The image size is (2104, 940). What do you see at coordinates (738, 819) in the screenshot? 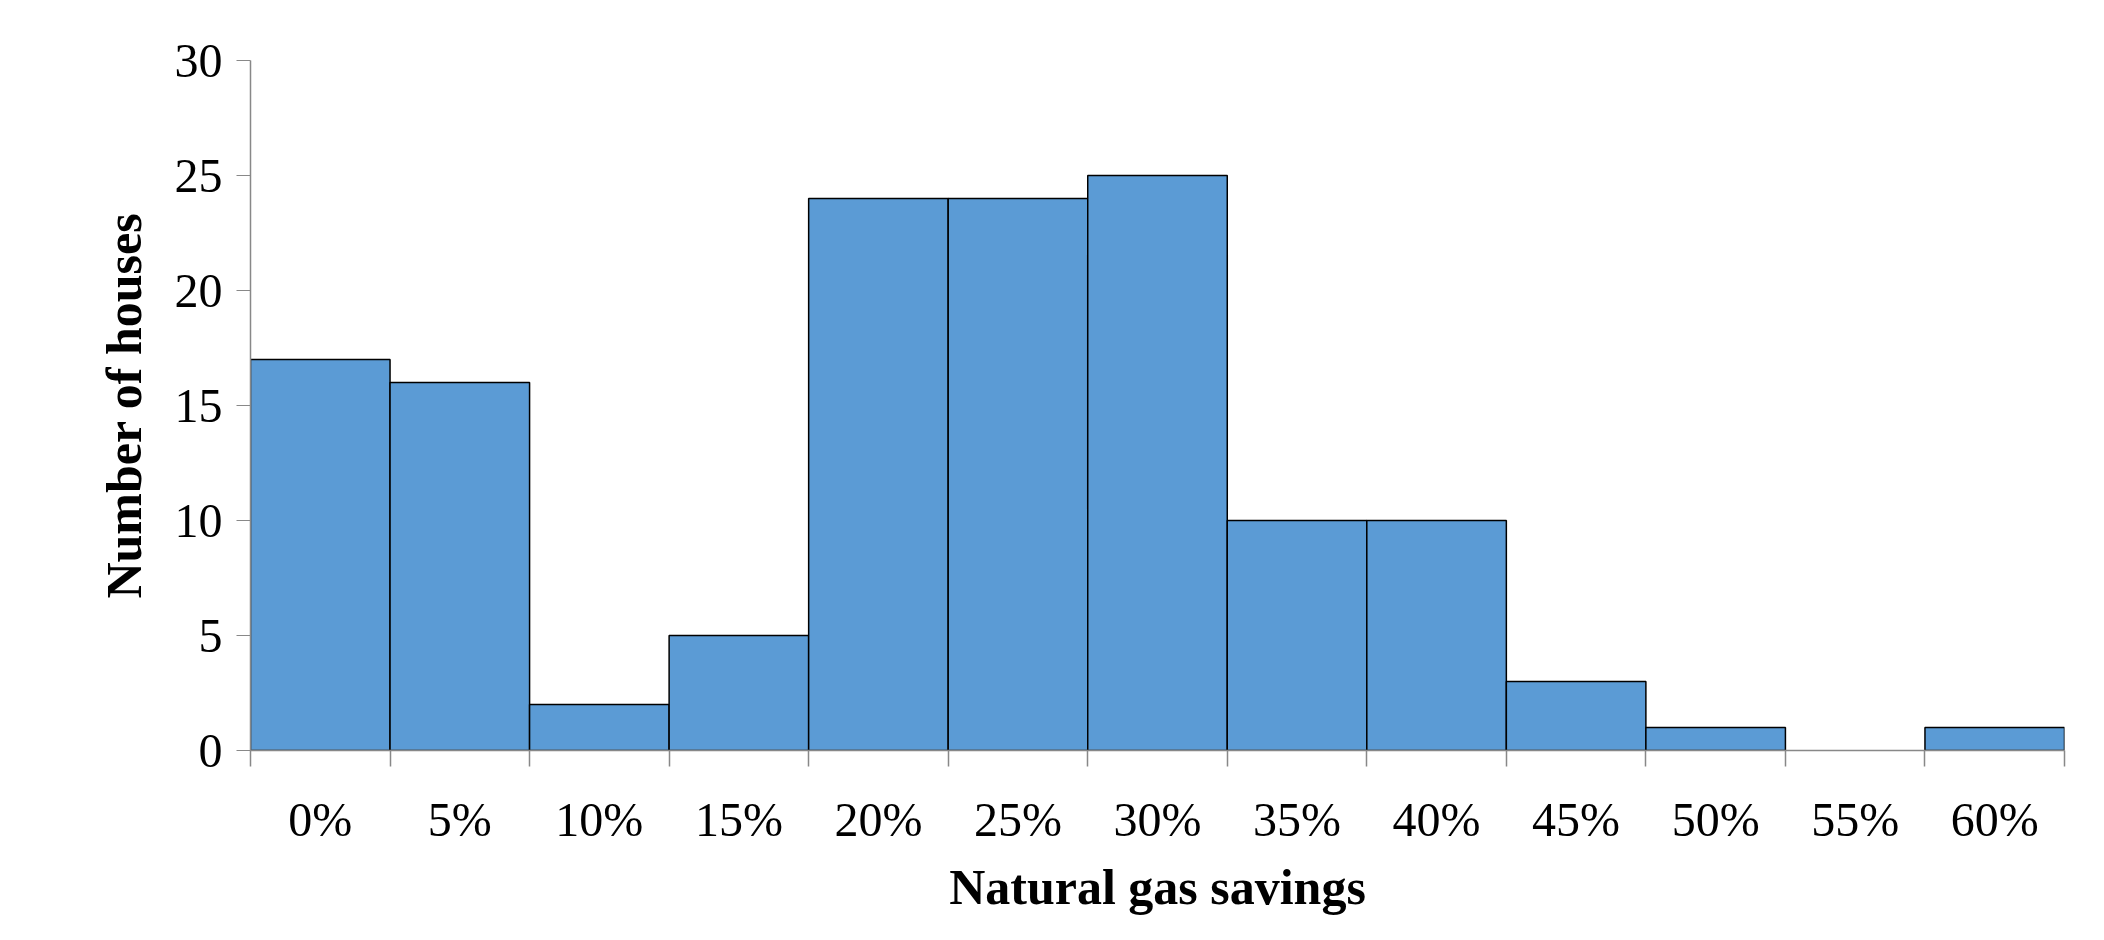
I see `x-tick-label: 15%` at bounding box center [738, 819].